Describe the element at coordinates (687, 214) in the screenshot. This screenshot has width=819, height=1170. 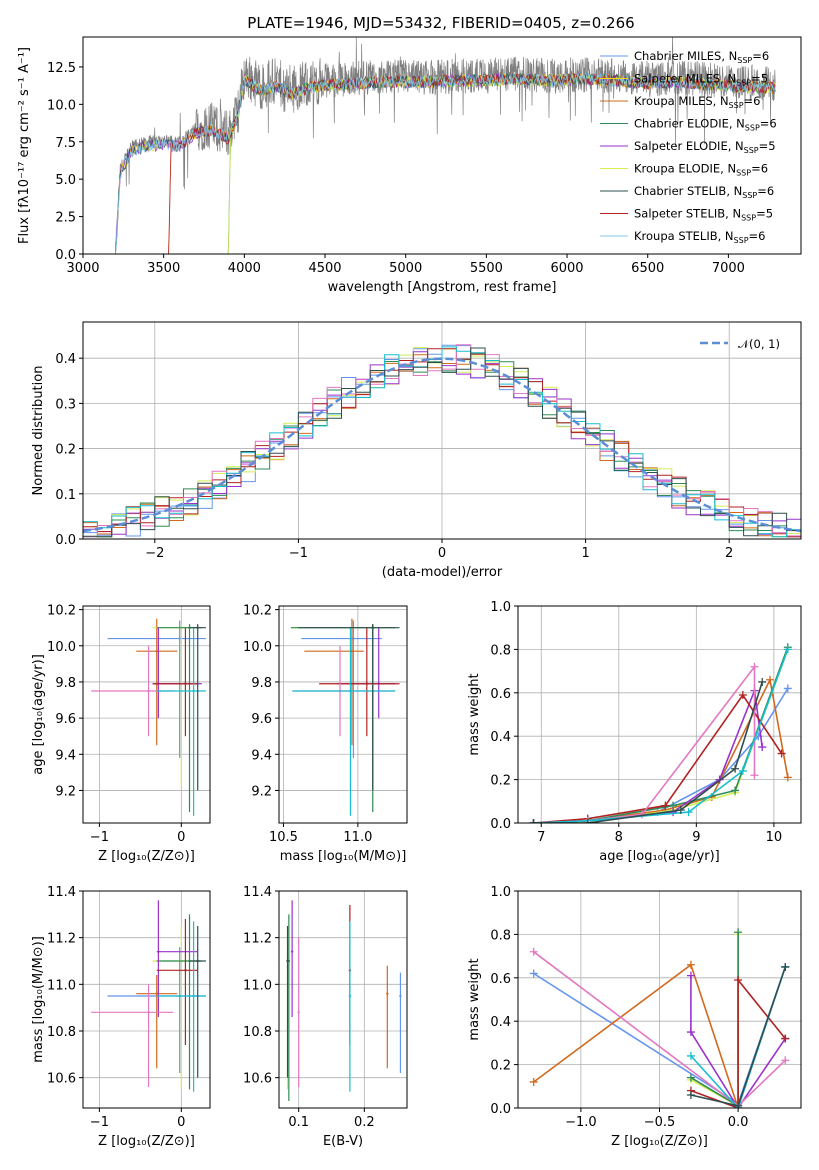
I see `legend-label: Salpeter STELIB, N` at that location.